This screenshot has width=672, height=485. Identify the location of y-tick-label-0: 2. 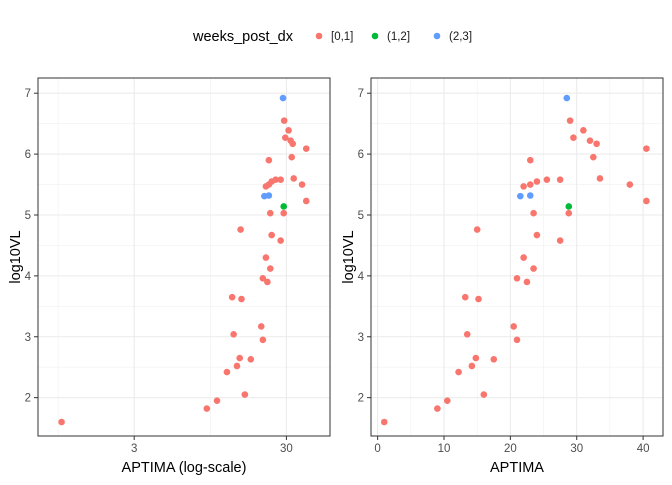
(28, 399).